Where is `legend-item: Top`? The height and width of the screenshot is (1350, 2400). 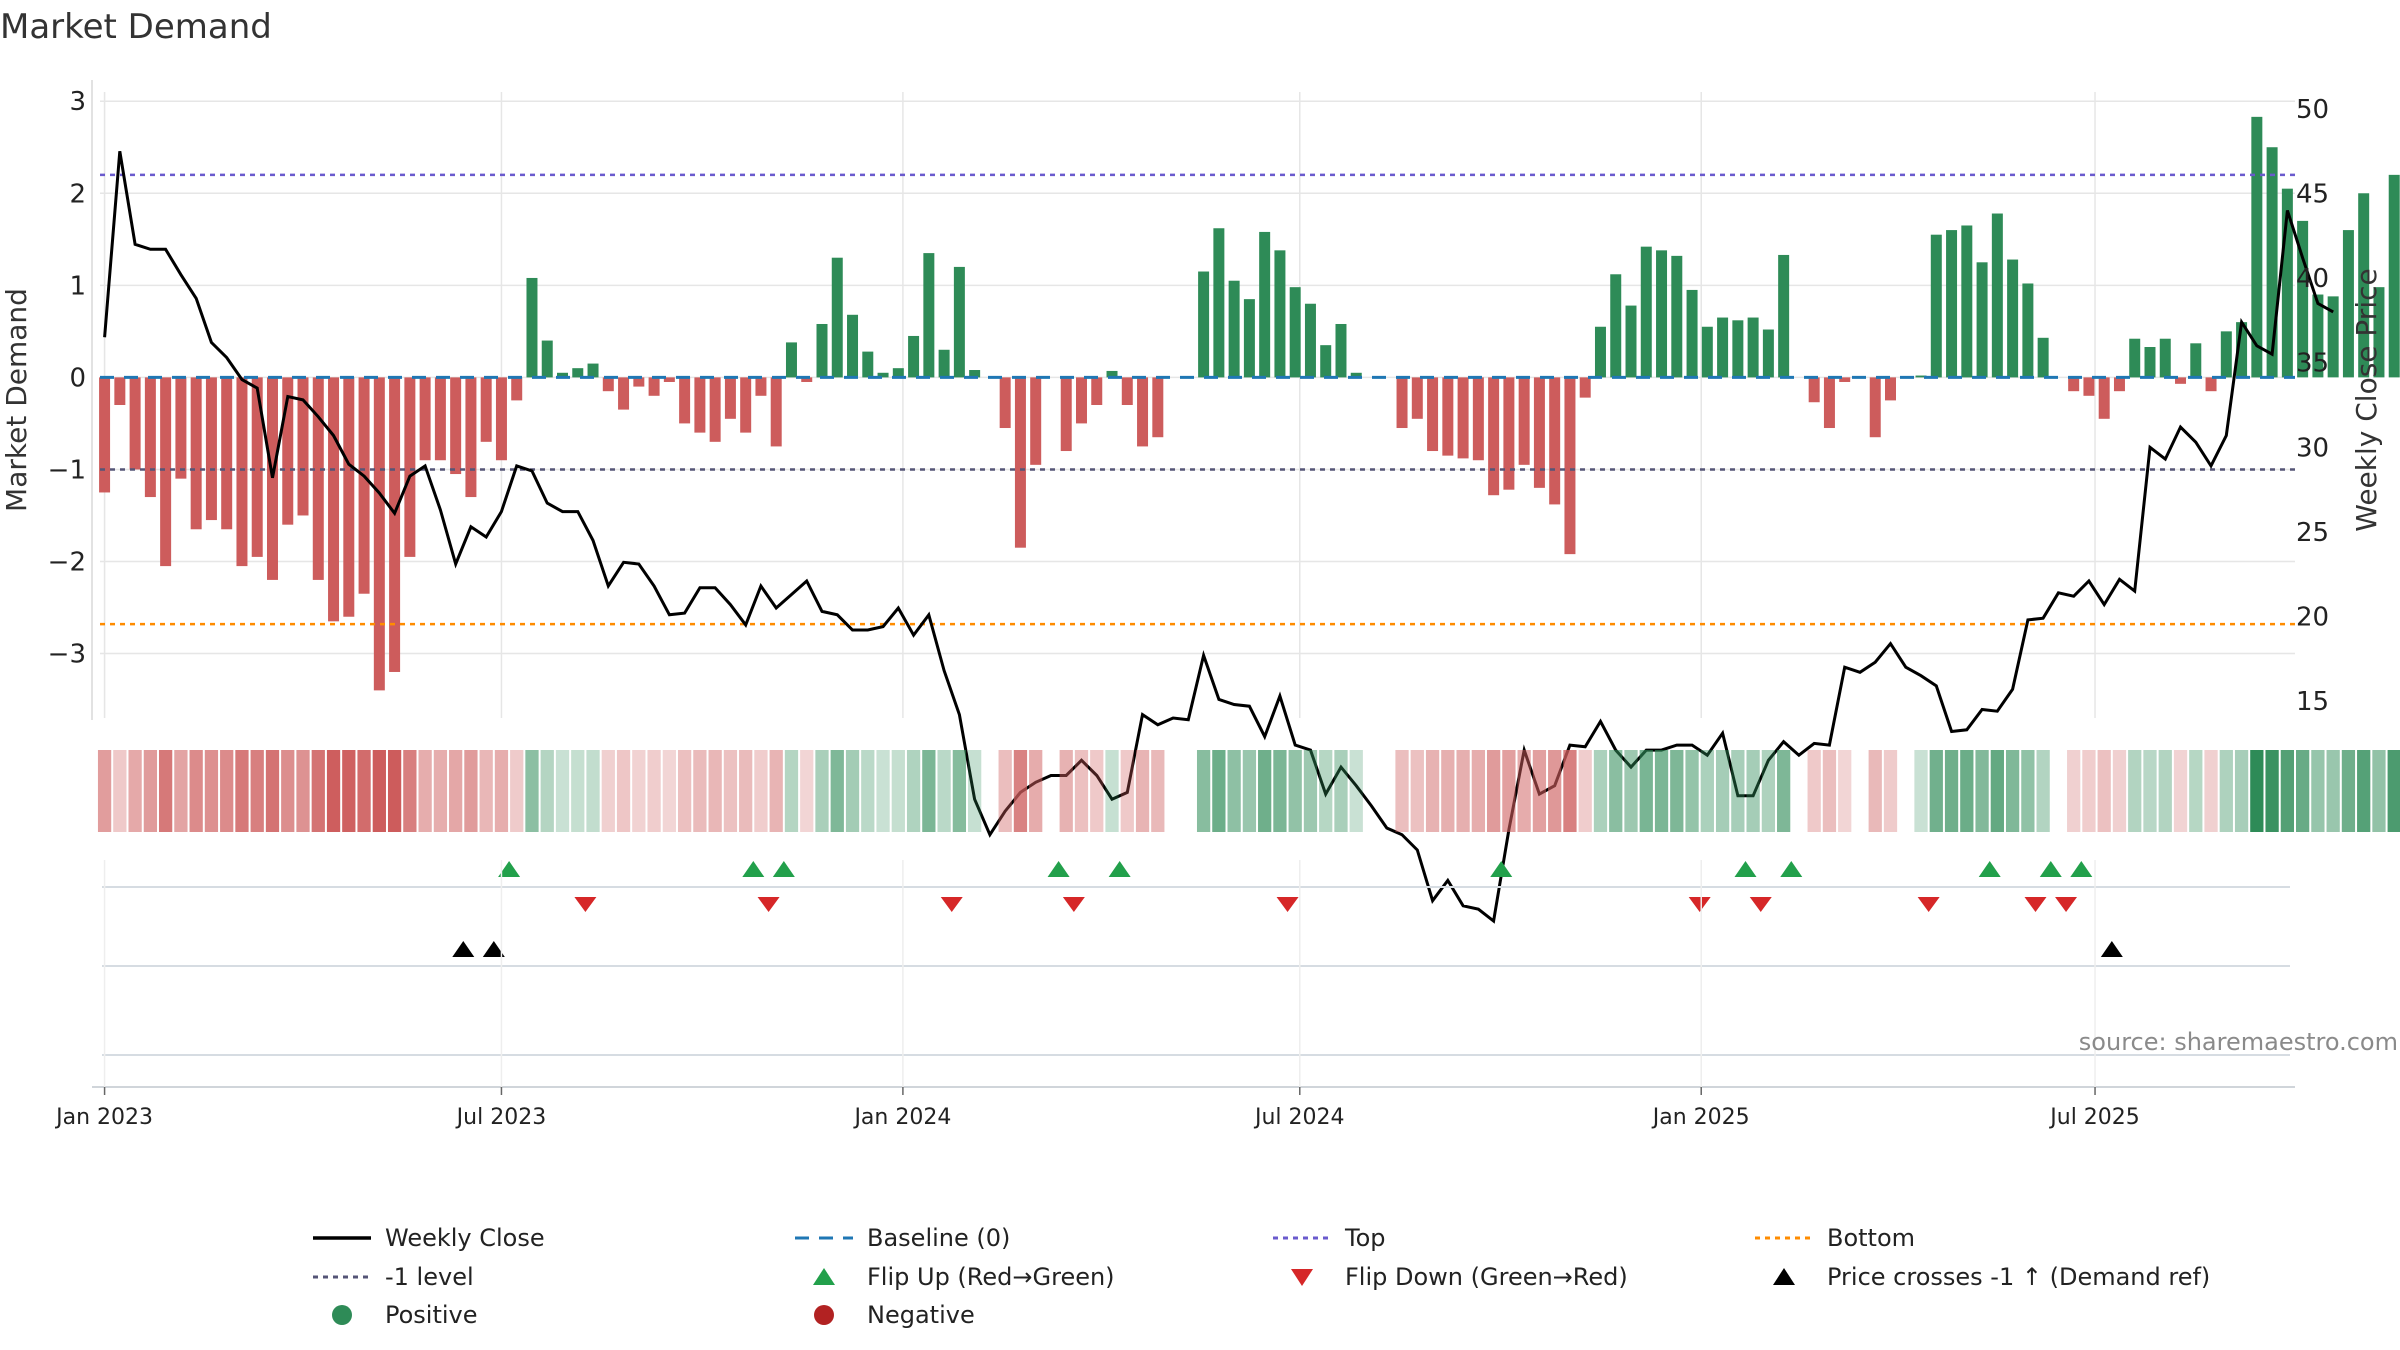 legend-item: Top is located at coordinates (1329, 1238).